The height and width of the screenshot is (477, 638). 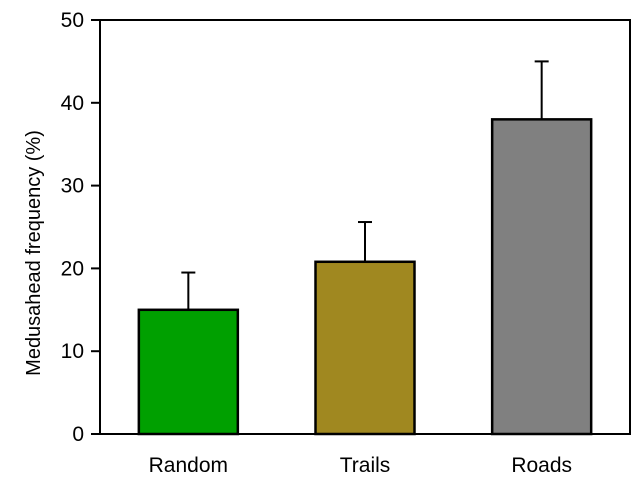 I want to click on y-tick-label: 50, so click(x=72, y=20).